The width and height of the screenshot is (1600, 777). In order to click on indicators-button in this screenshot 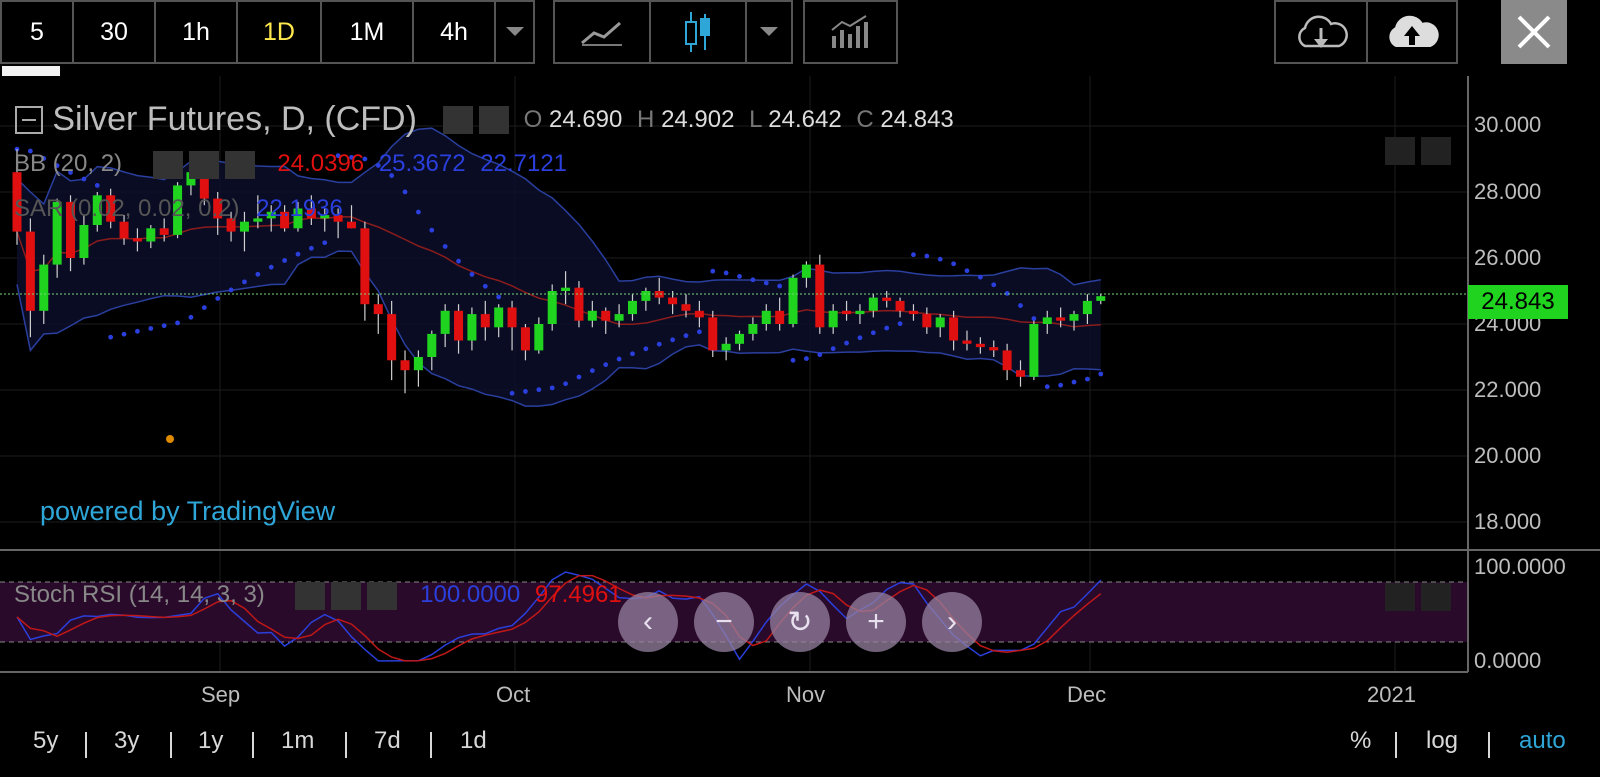, I will do `click(850, 32)`.